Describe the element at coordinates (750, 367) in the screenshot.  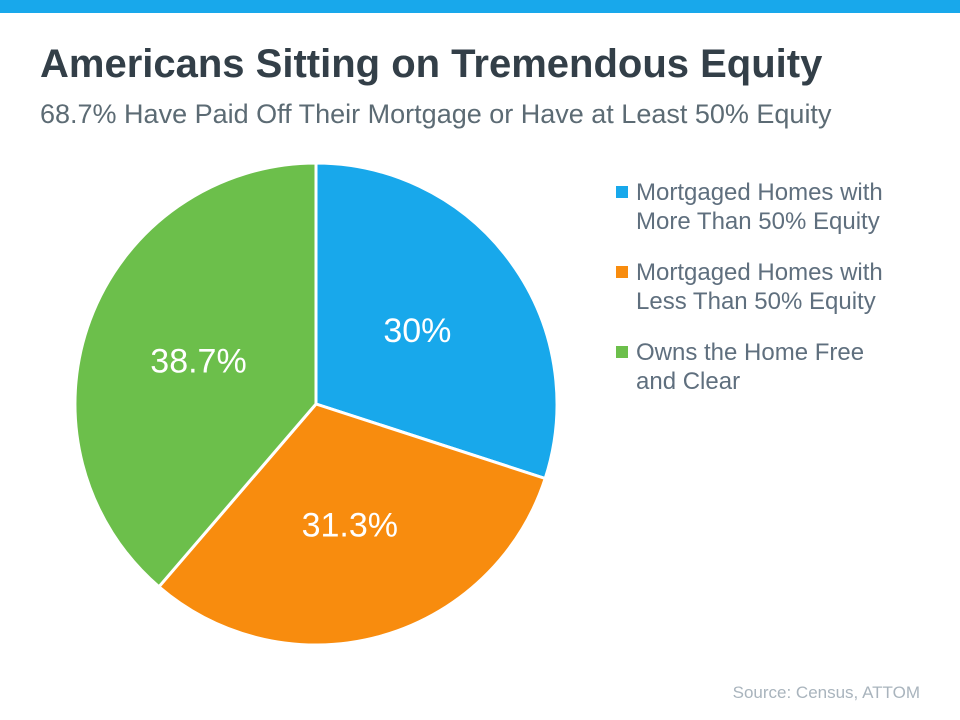
I see `legend-label: Owns the Home Free and Clear` at that location.